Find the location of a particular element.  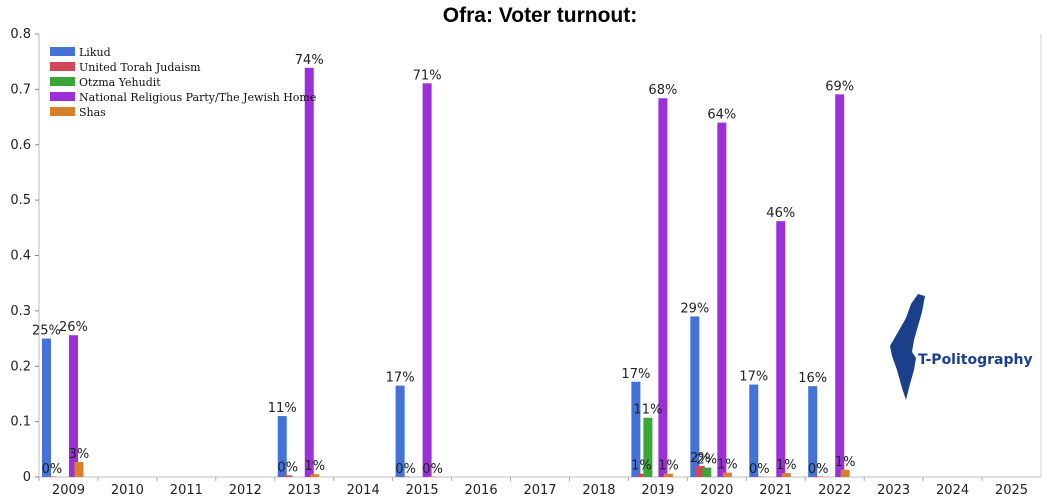

legend-label: Otzma Yehudit is located at coordinates (120, 82).